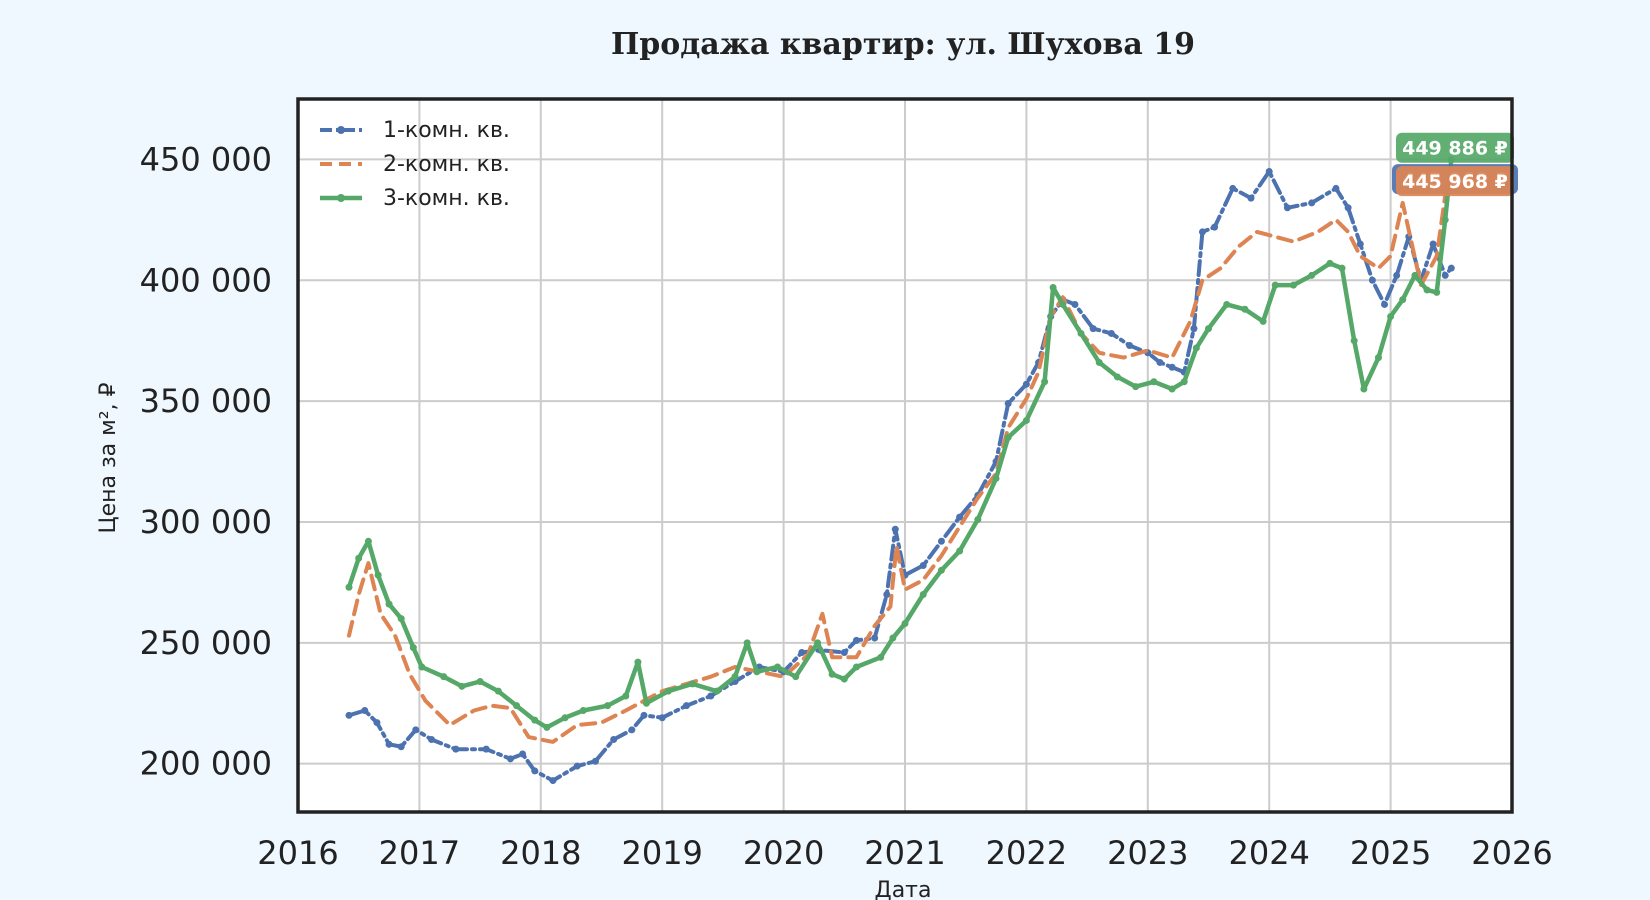  What do you see at coordinates (1026, 853) in the screenshot?
I see `x-tick-label: 2022` at bounding box center [1026, 853].